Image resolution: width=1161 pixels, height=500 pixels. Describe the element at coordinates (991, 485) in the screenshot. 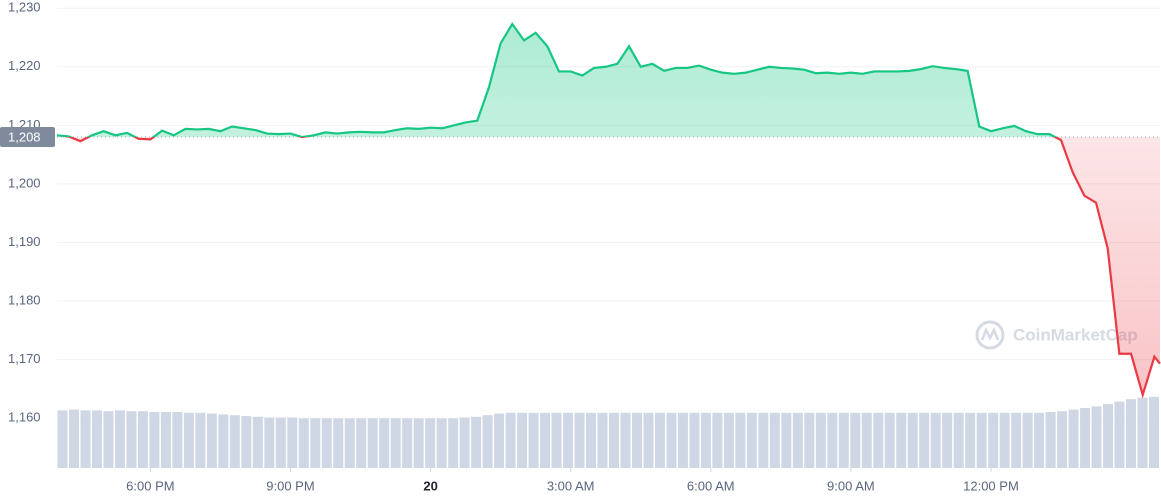

I see `x-tick-label: 12:00 PM` at that location.